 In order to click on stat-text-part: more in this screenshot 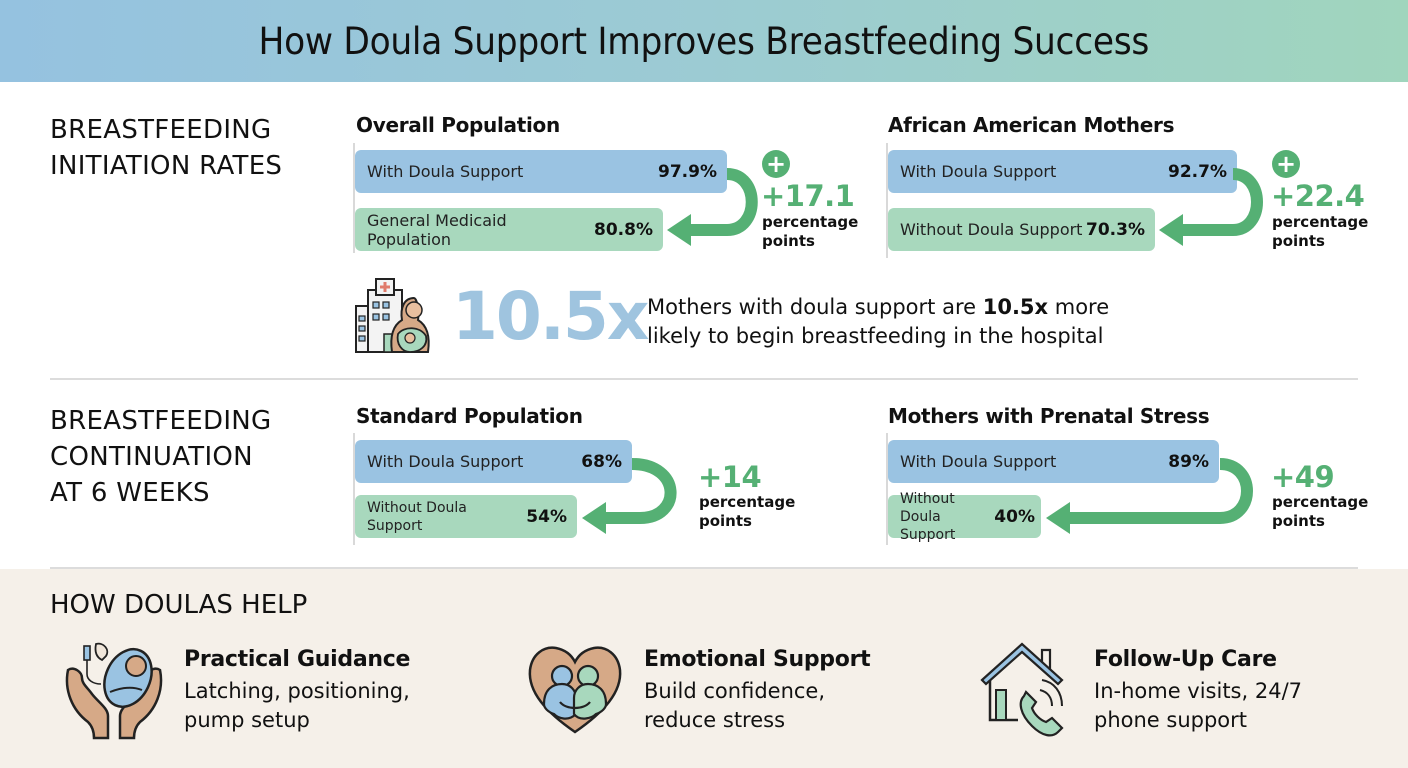, I will do `click(1079, 307)`.